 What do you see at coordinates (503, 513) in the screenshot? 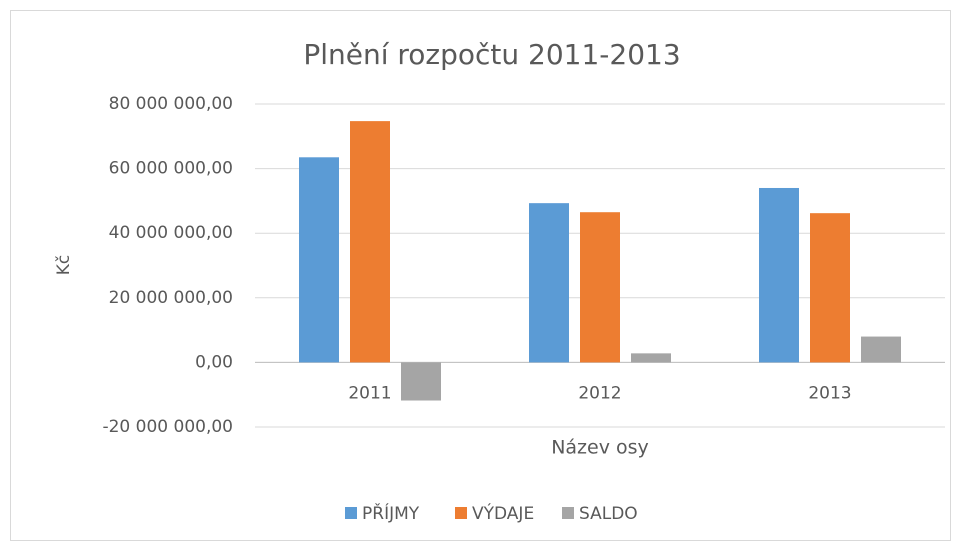
I see `legend-label: VÝDAJE` at bounding box center [503, 513].